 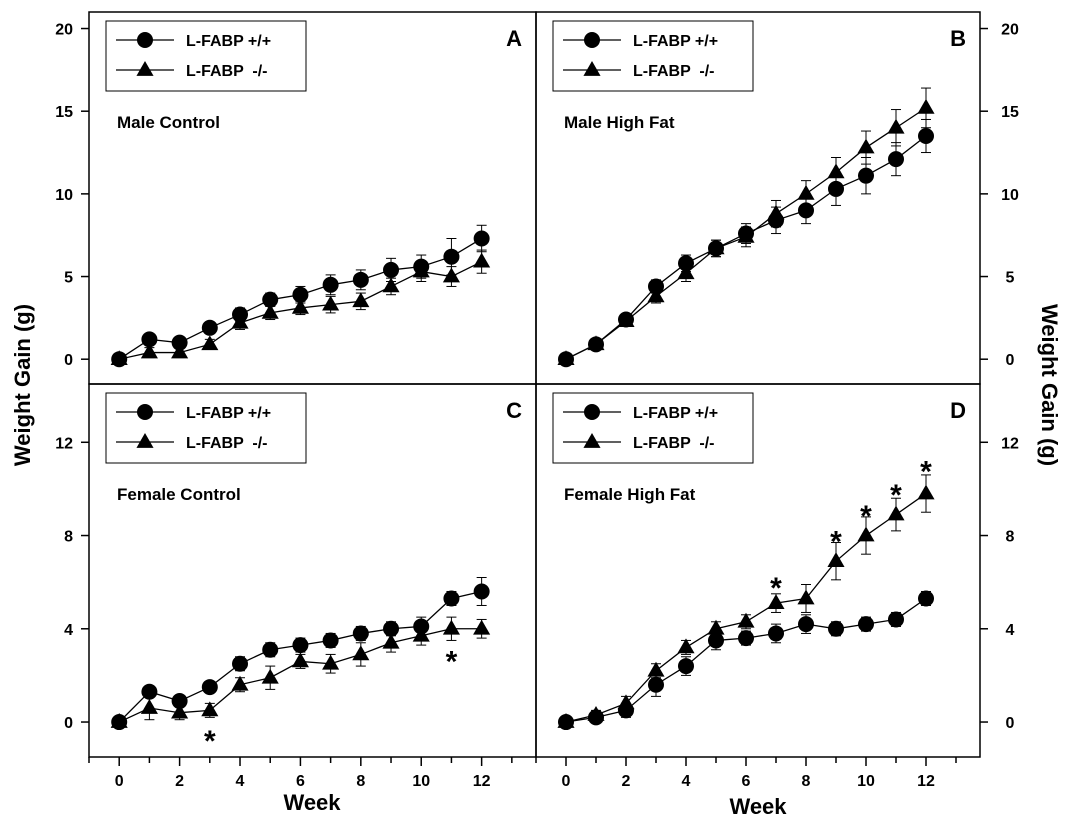 What do you see at coordinates (226, 71) in the screenshot?
I see `legend-label: L-FABP -/-` at bounding box center [226, 71].